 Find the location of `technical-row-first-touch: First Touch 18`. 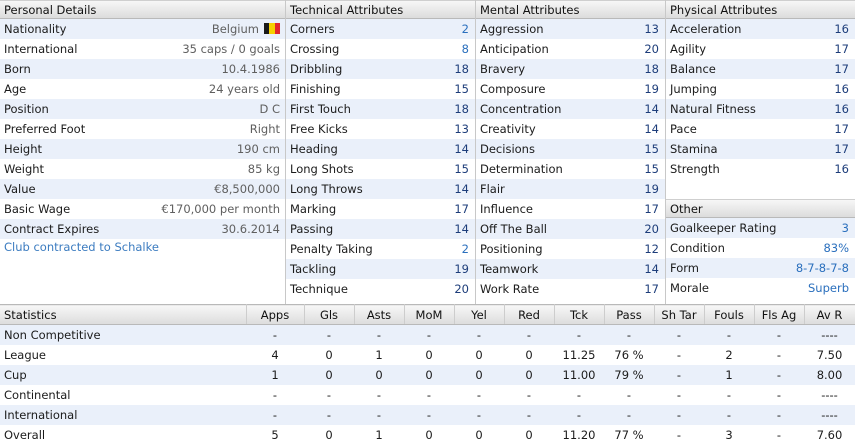

technical-row-first-touch: First Touch 18 is located at coordinates (380, 109).